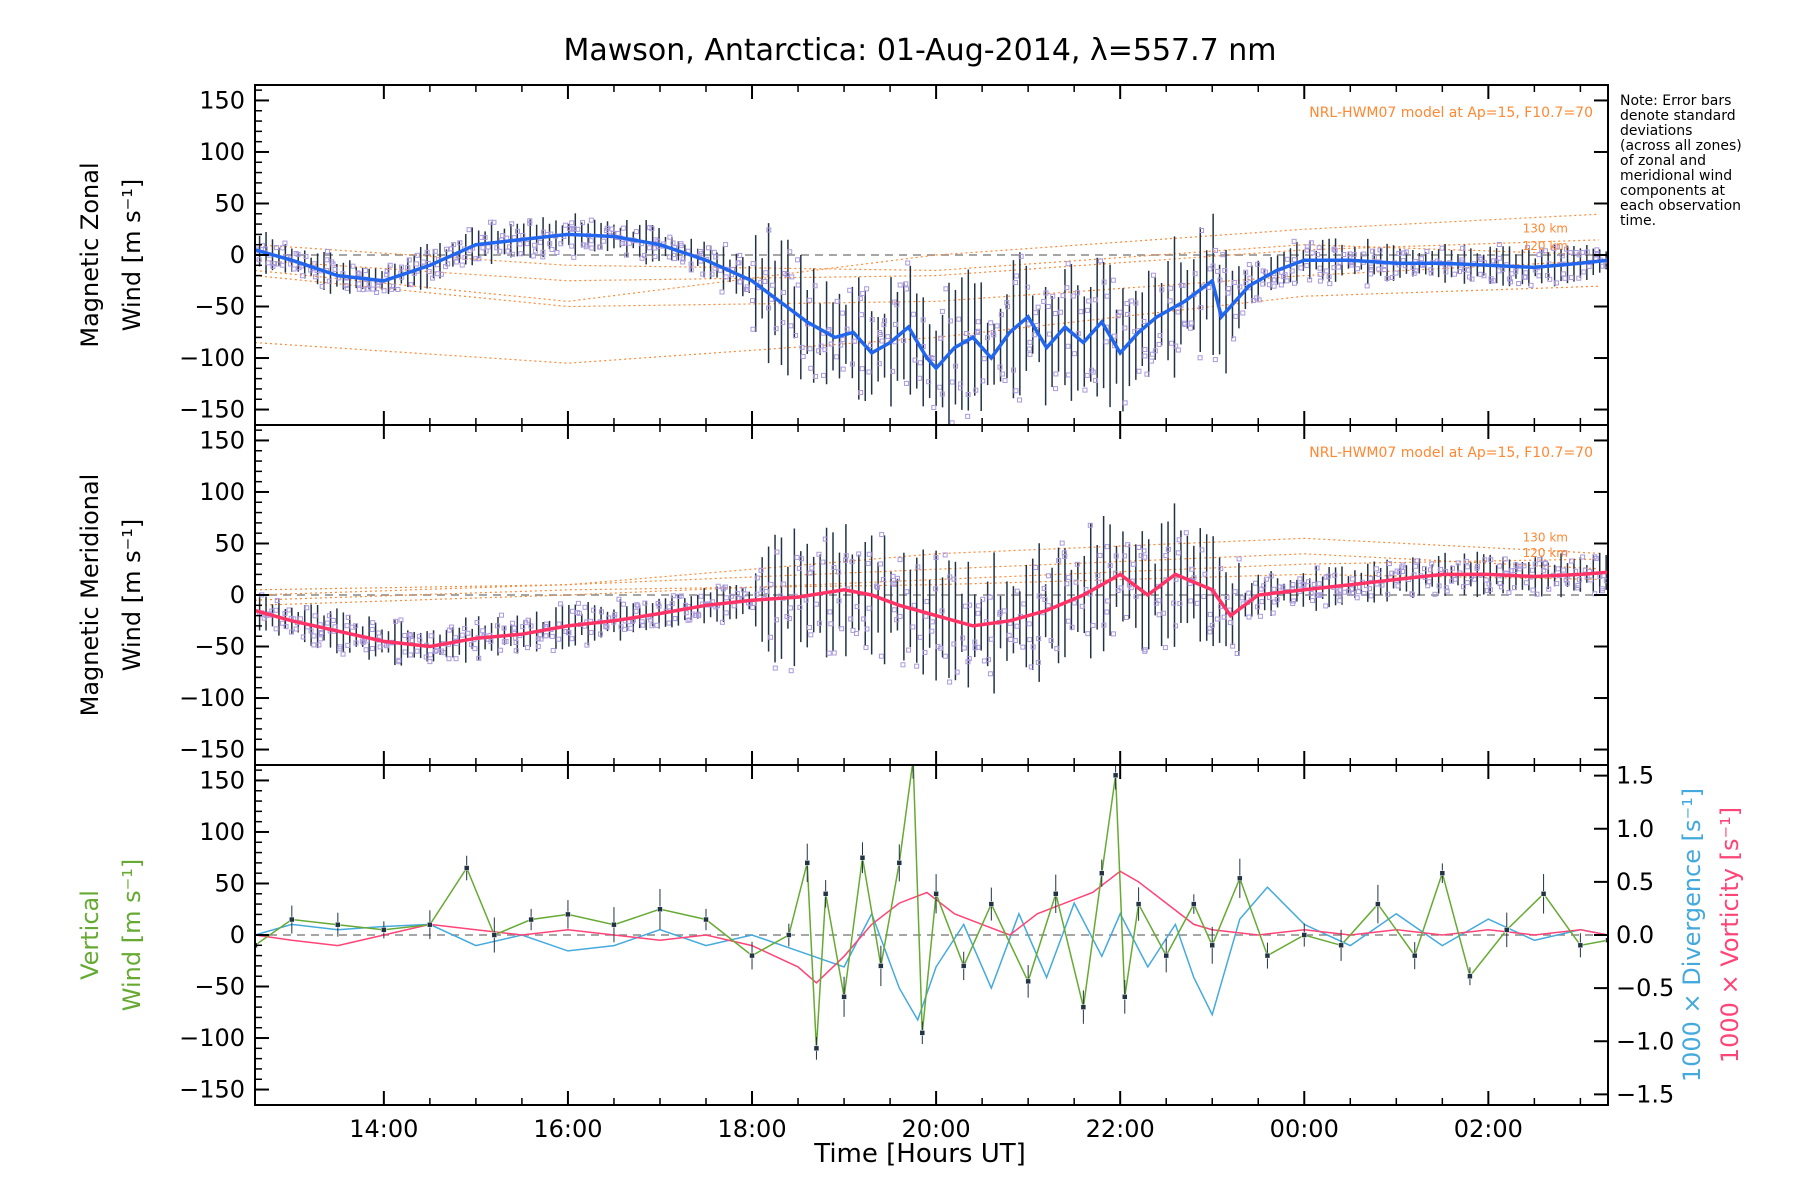 This screenshot has height=1200, width=1800. Describe the element at coordinates (1488, 1129) in the screenshot. I see `x-tick-label: 02:00` at that location.